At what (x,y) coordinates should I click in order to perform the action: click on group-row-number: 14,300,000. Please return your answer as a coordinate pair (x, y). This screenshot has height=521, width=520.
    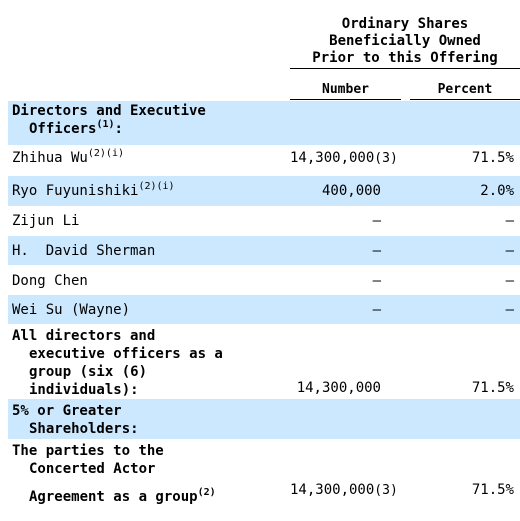
    Looking at the image, I should click on (338, 388).